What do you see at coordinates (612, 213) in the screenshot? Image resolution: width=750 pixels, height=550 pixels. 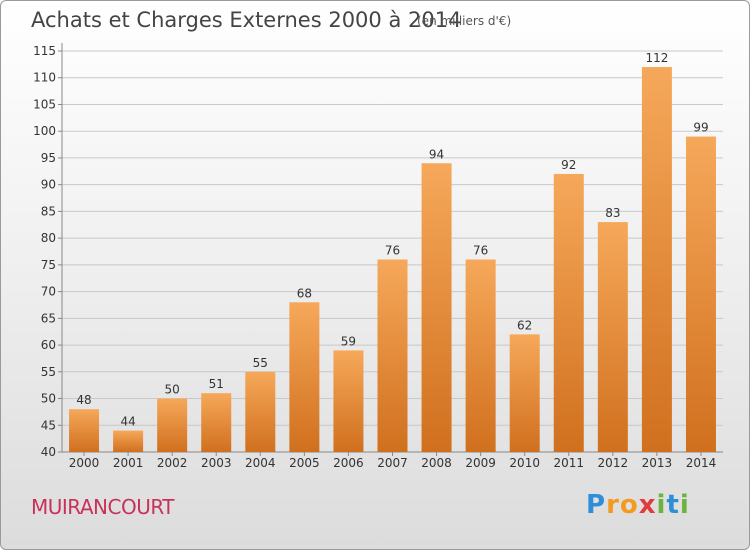 I see `data-label: 83` at bounding box center [612, 213].